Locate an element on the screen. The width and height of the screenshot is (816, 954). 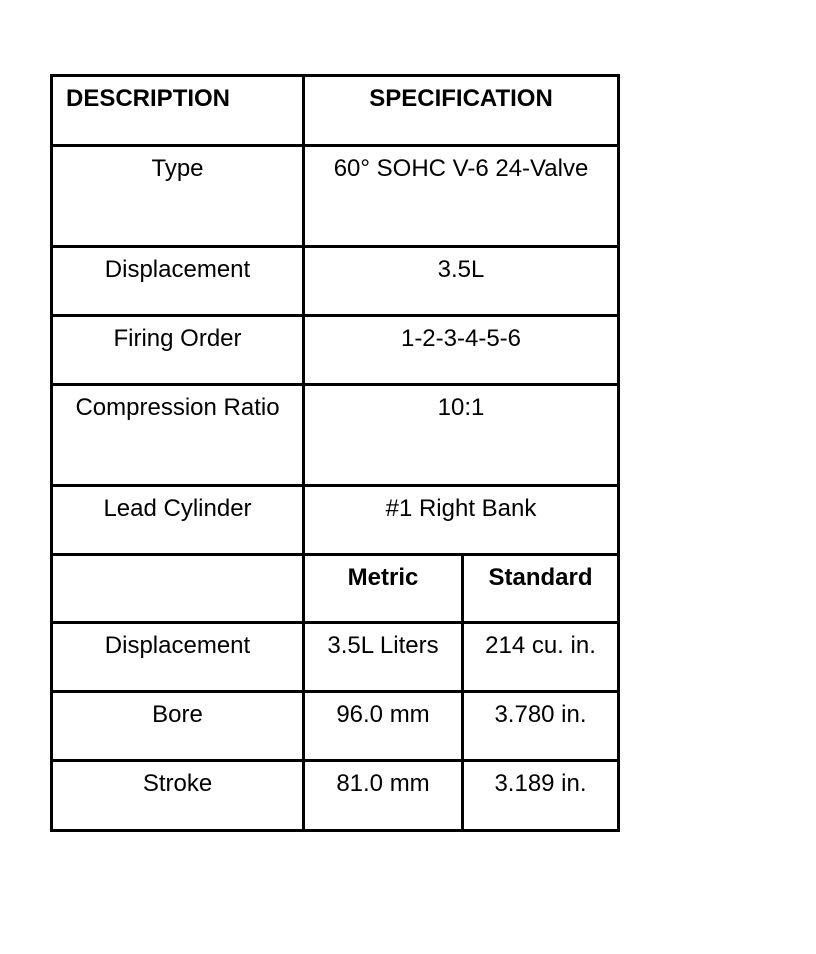
row-value: #1 Right Bank is located at coordinates (461, 508).